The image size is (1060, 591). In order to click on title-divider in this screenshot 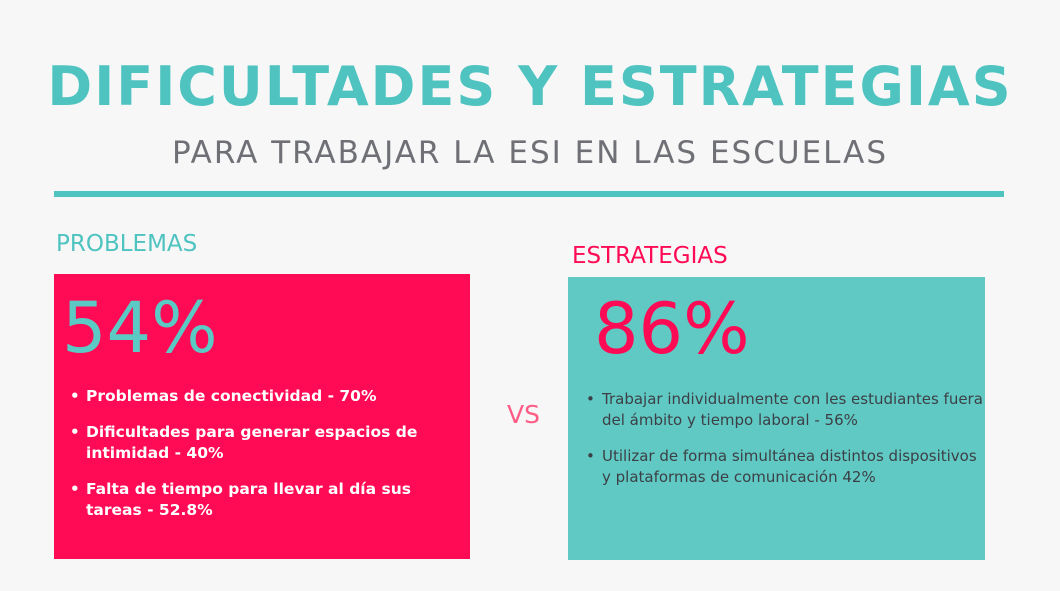, I will do `click(529, 194)`.